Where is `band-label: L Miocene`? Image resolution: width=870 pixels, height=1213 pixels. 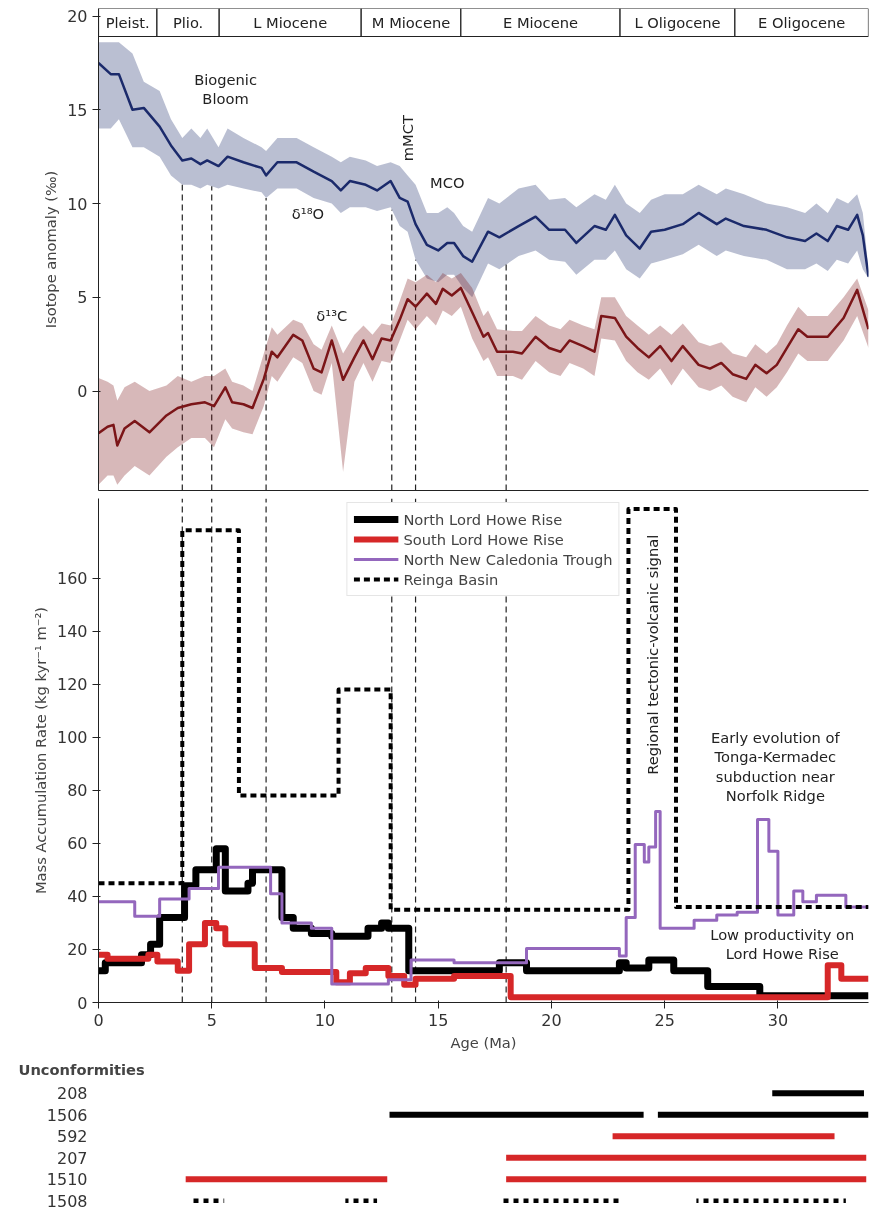 band-label: L Miocene is located at coordinates (290, 22).